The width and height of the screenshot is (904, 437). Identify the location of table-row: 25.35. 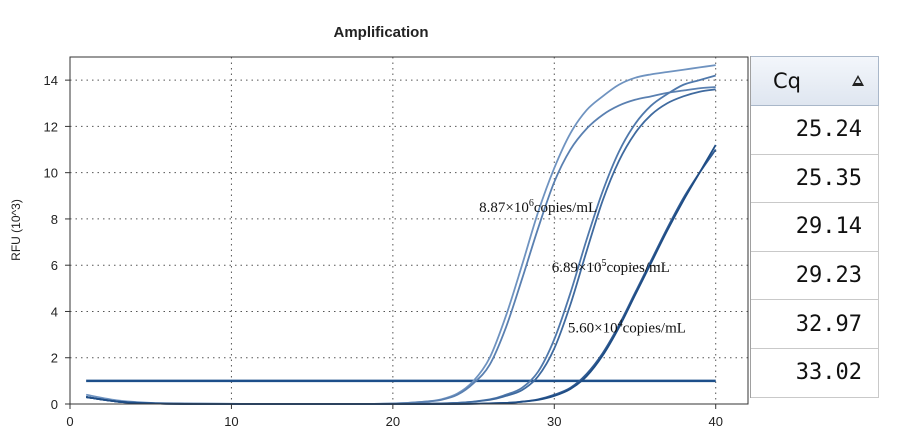
(815, 179).